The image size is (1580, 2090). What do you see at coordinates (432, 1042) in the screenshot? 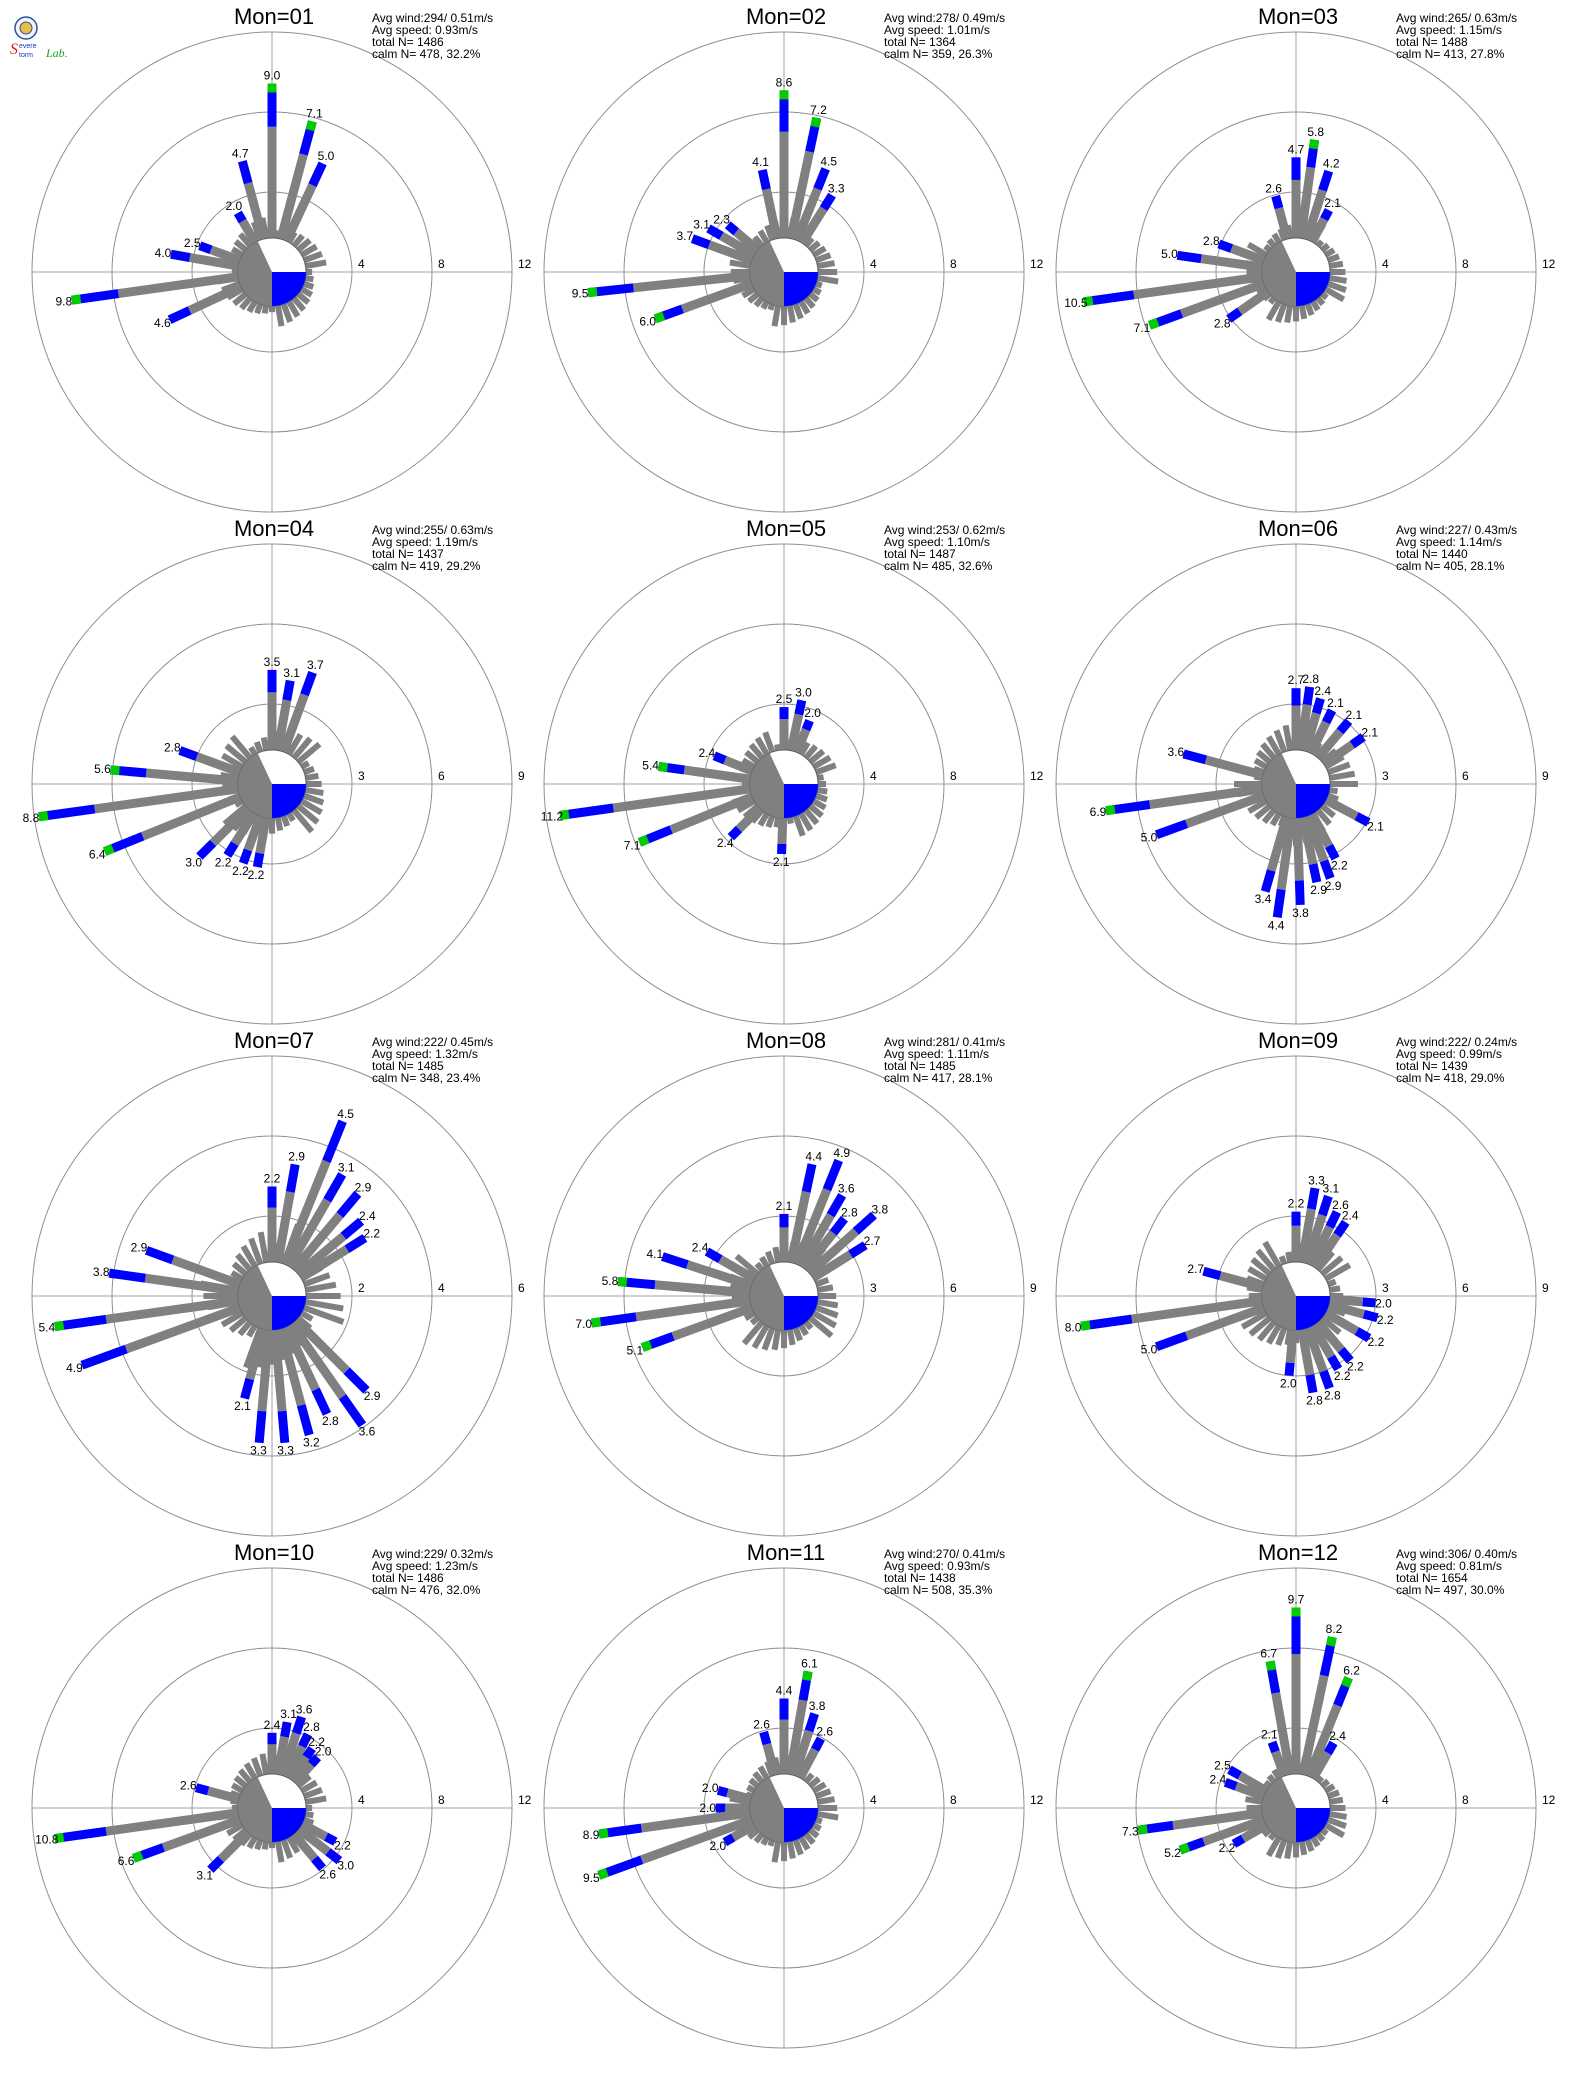
I see `stat-avg-wind: Avg wind:222/ 0.45m/s` at bounding box center [432, 1042].